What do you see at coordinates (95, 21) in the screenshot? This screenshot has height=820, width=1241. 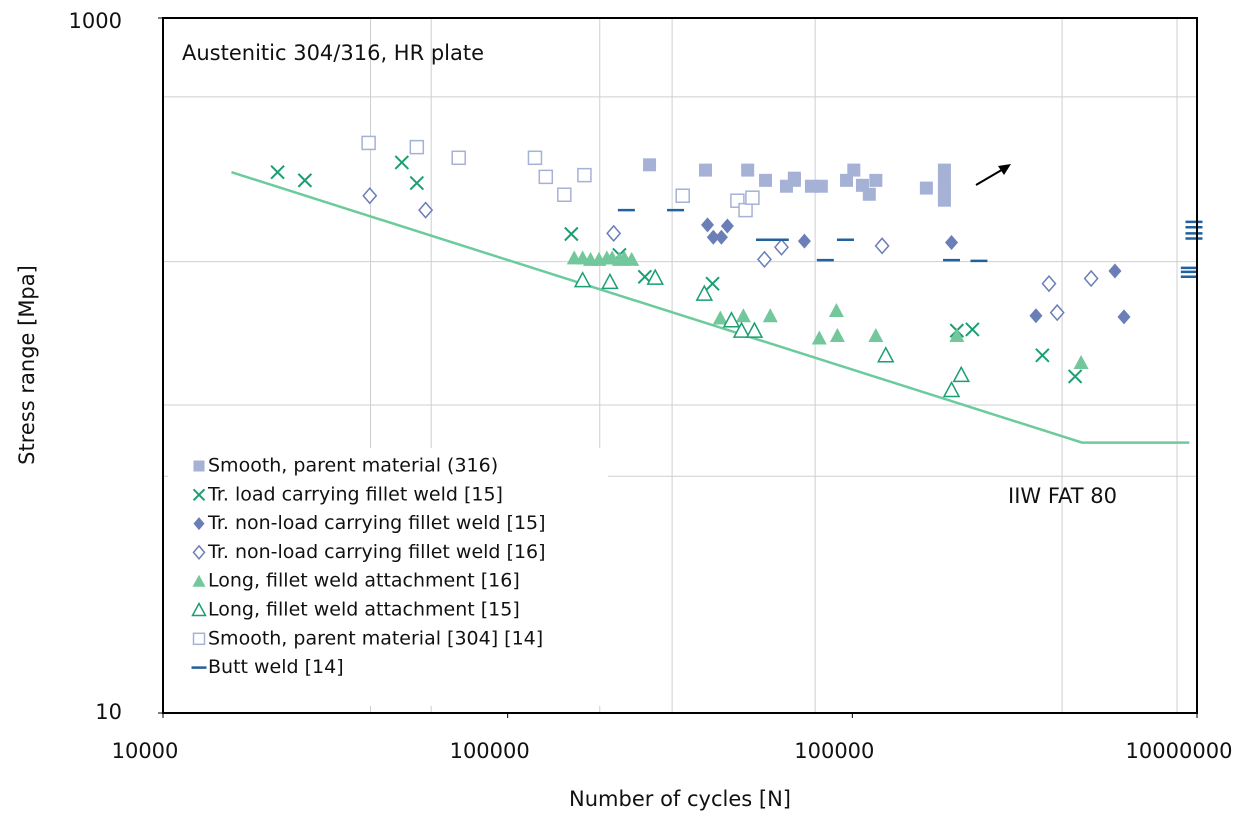 I see `y-tick-label: 1000` at bounding box center [95, 21].